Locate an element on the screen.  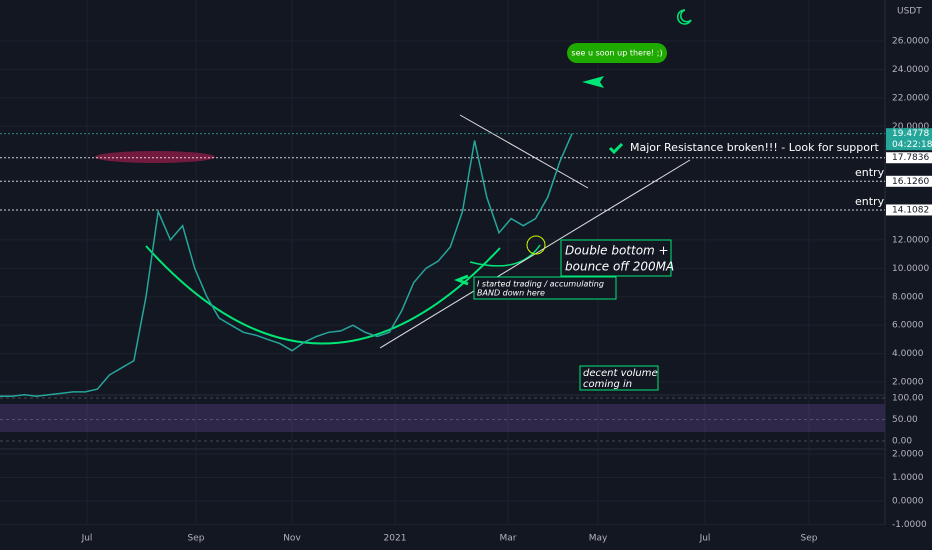
rsi-tick-label: 50.00 is located at coordinates (905, 420).